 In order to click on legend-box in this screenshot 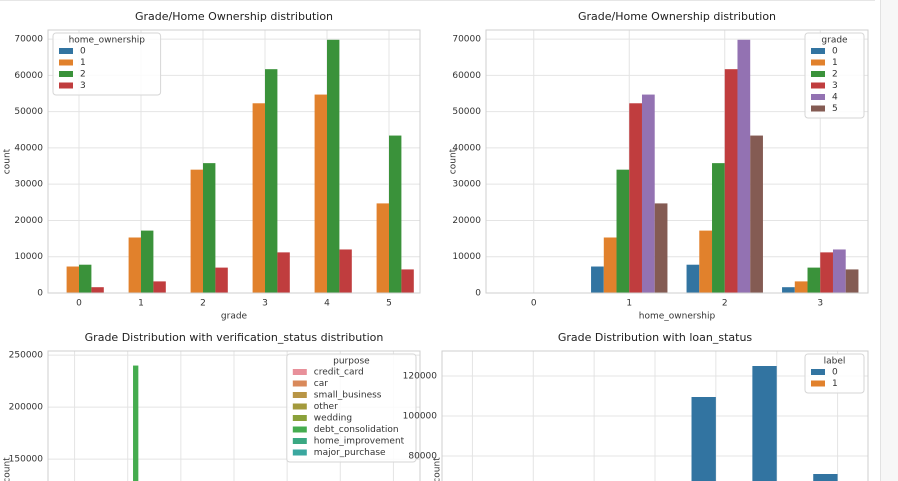, I will do `click(107, 64)`.